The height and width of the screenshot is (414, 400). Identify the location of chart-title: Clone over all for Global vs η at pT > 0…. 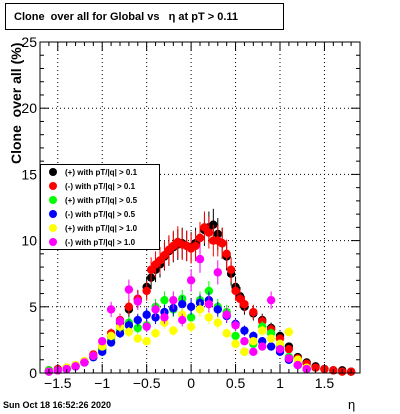
(144, 16).